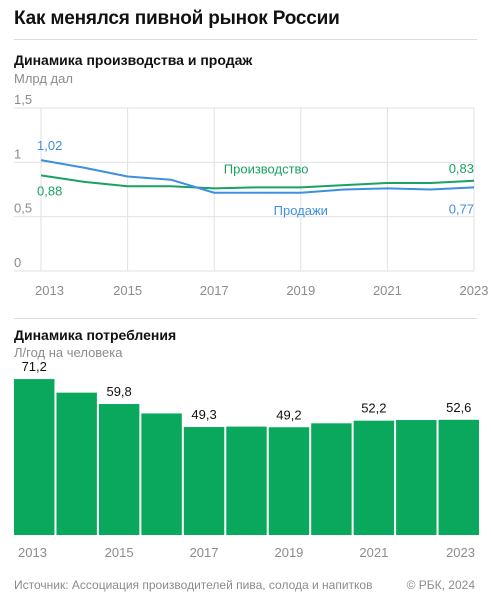 Image resolution: width=491 pixels, height=600 pixels. What do you see at coordinates (133, 60) in the screenshot?
I see `production-chart-title: Динамика производства и продаж` at bounding box center [133, 60].